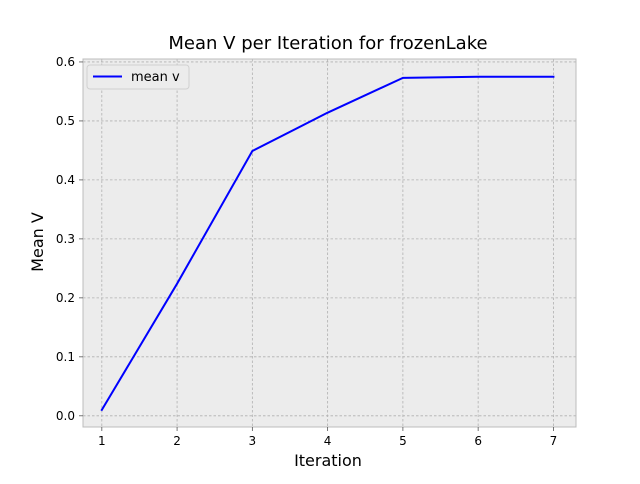  Describe the element at coordinates (65, 416) in the screenshot. I see `y-tick-label: 0.0` at that location.